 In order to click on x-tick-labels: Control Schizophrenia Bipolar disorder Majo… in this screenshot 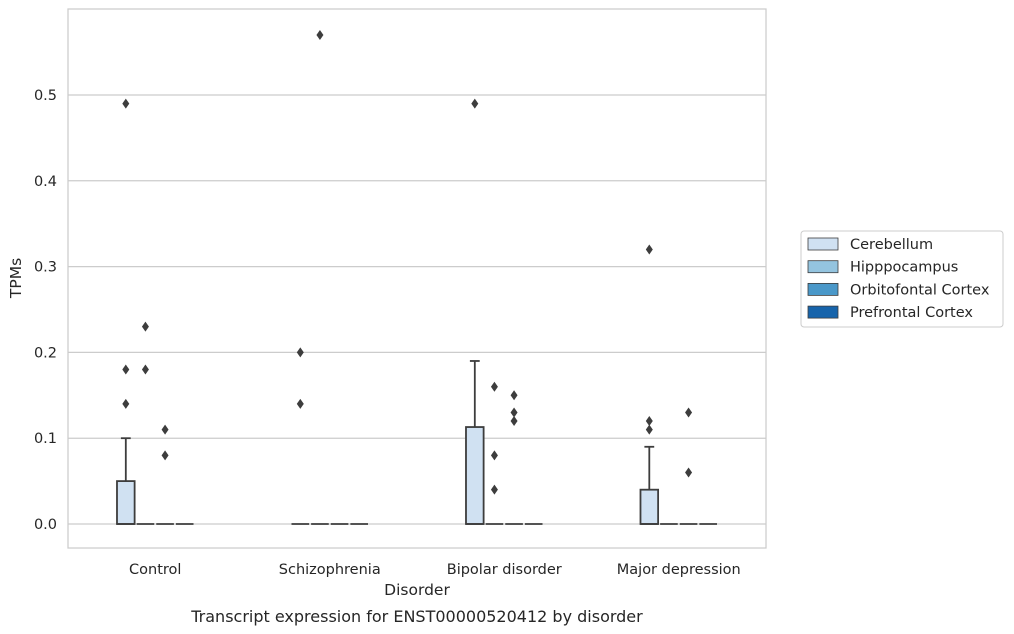, I will do `click(435, 570)`.